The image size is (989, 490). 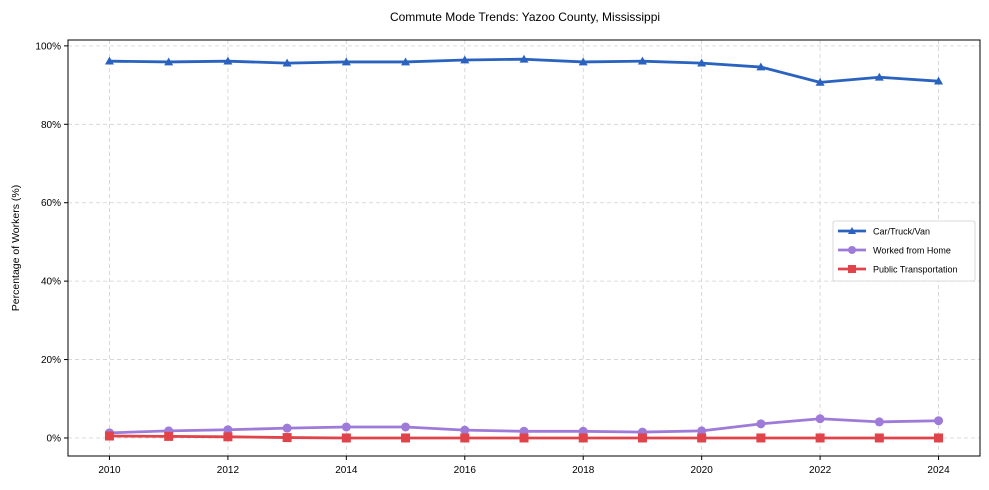 I want to click on legend-item: Car/Truck/Van, so click(x=884, y=232).